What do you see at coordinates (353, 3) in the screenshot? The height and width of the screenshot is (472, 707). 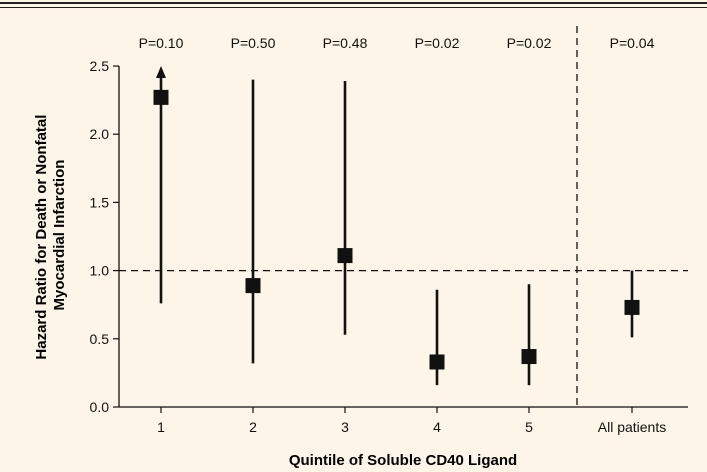 I see `top-border-rule` at bounding box center [353, 3].